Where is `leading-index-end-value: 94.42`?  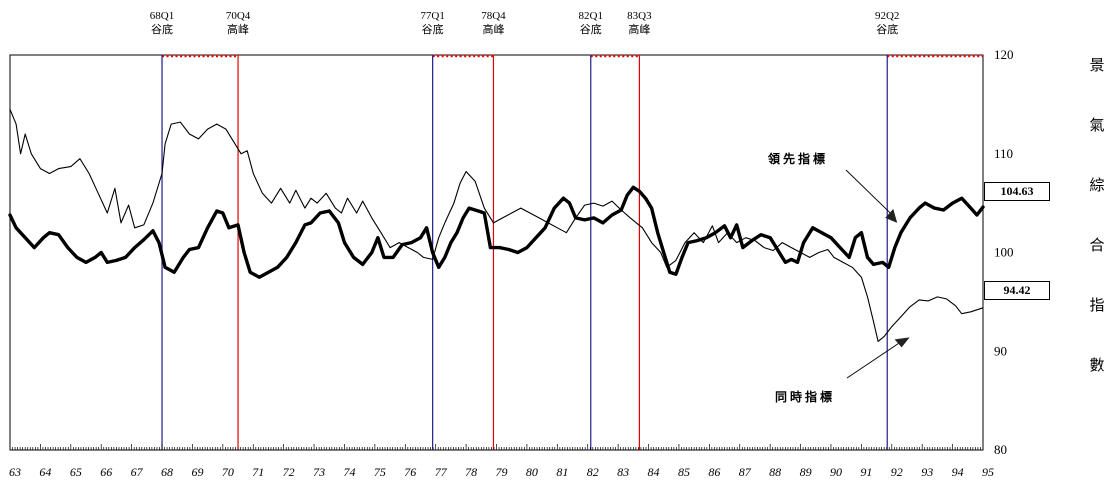 leading-index-end-value: 94.42 is located at coordinates (1017, 290).